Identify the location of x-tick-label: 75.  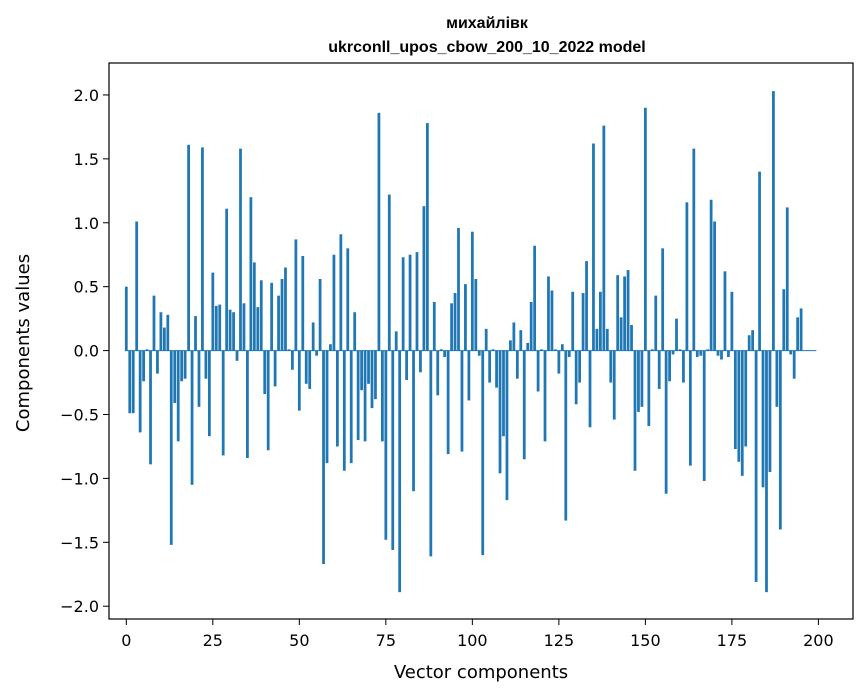
(386, 640).